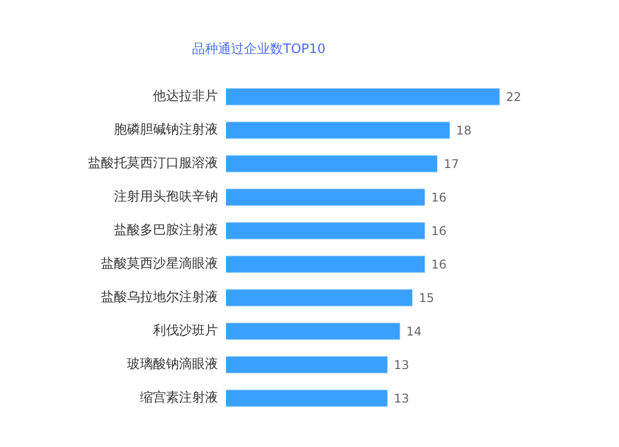 The width and height of the screenshot is (619, 447). I want to click on y-tick-label: 盐酸莫西沙星滴眼液, so click(159, 264).